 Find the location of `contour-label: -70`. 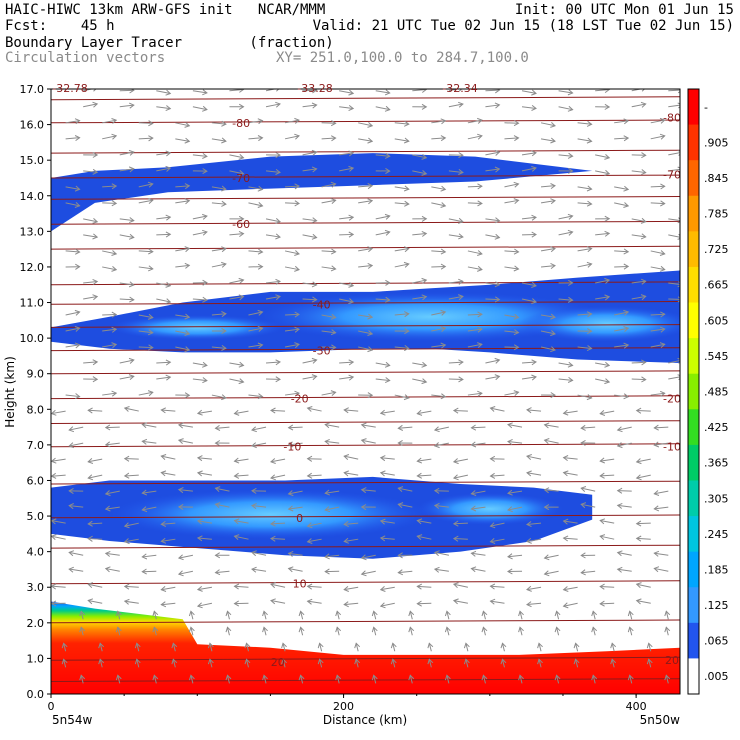

contour-label: -70 is located at coordinates (672, 174).